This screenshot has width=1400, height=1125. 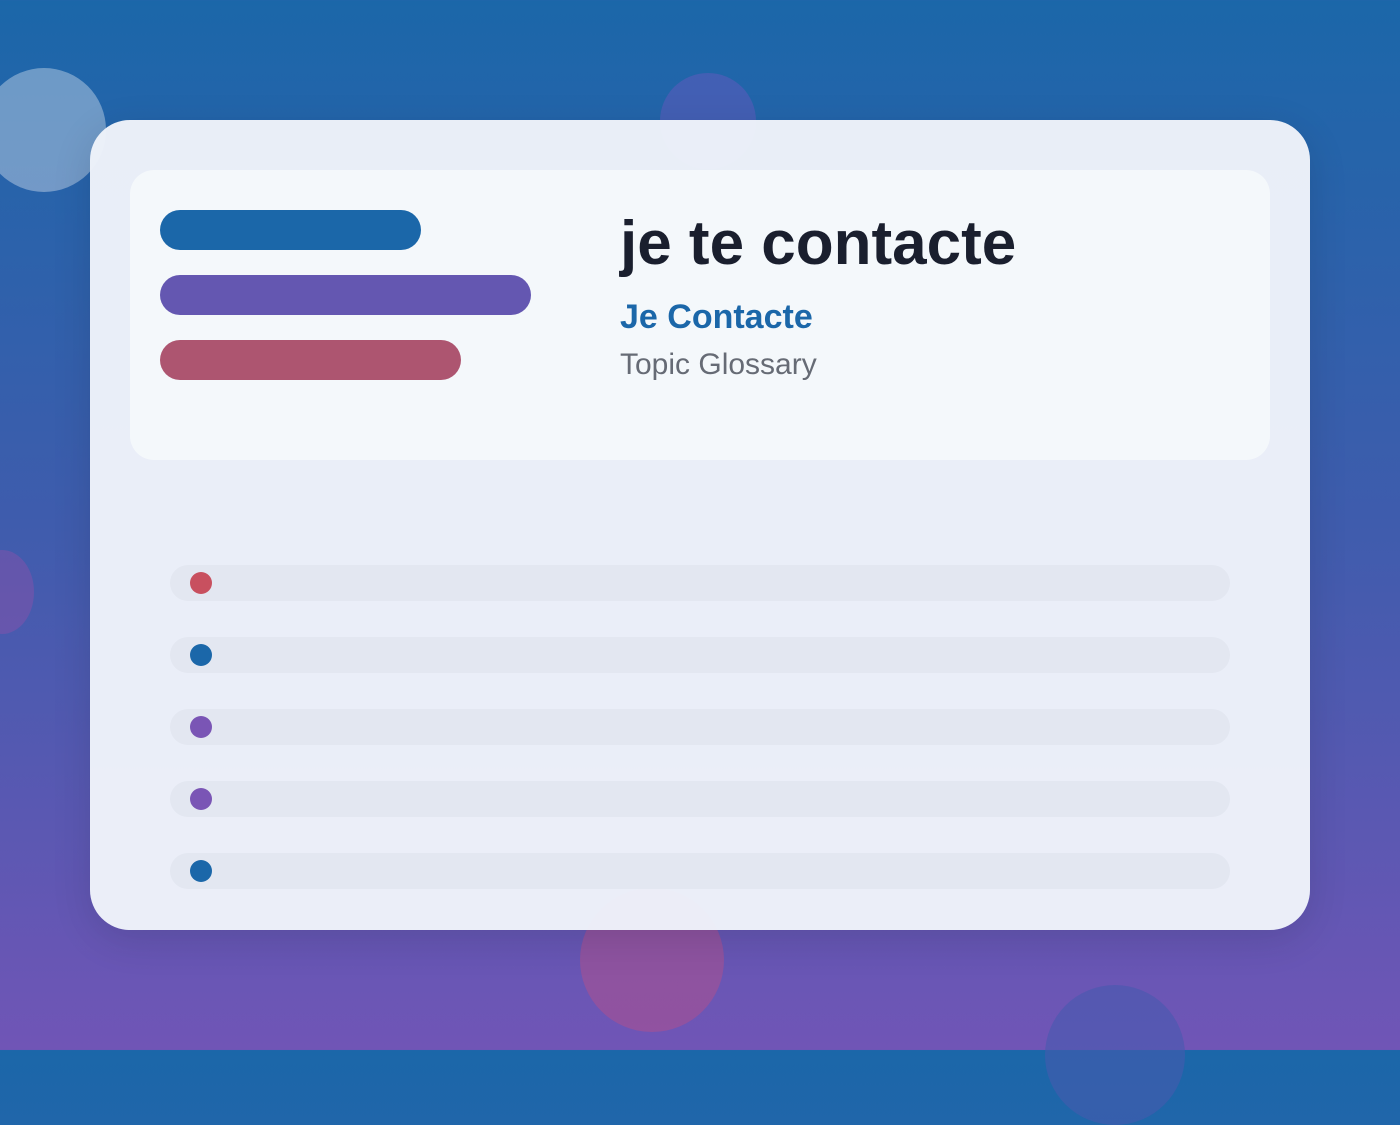 What do you see at coordinates (716, 317) in the screenshot?
I see `subtitle: Je Contacte` at bounding box center [716, 317].